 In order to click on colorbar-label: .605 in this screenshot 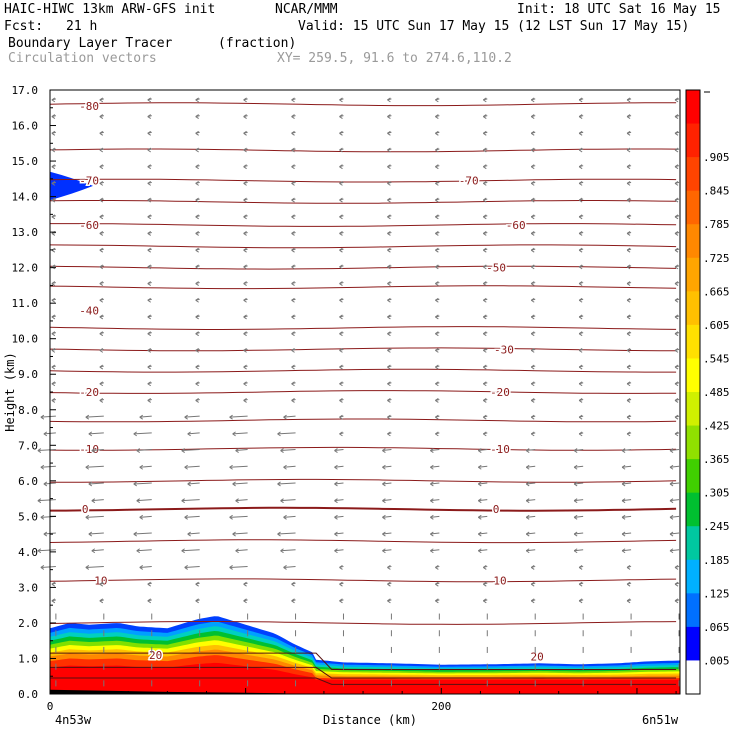, I will do `click(716, 325)`.